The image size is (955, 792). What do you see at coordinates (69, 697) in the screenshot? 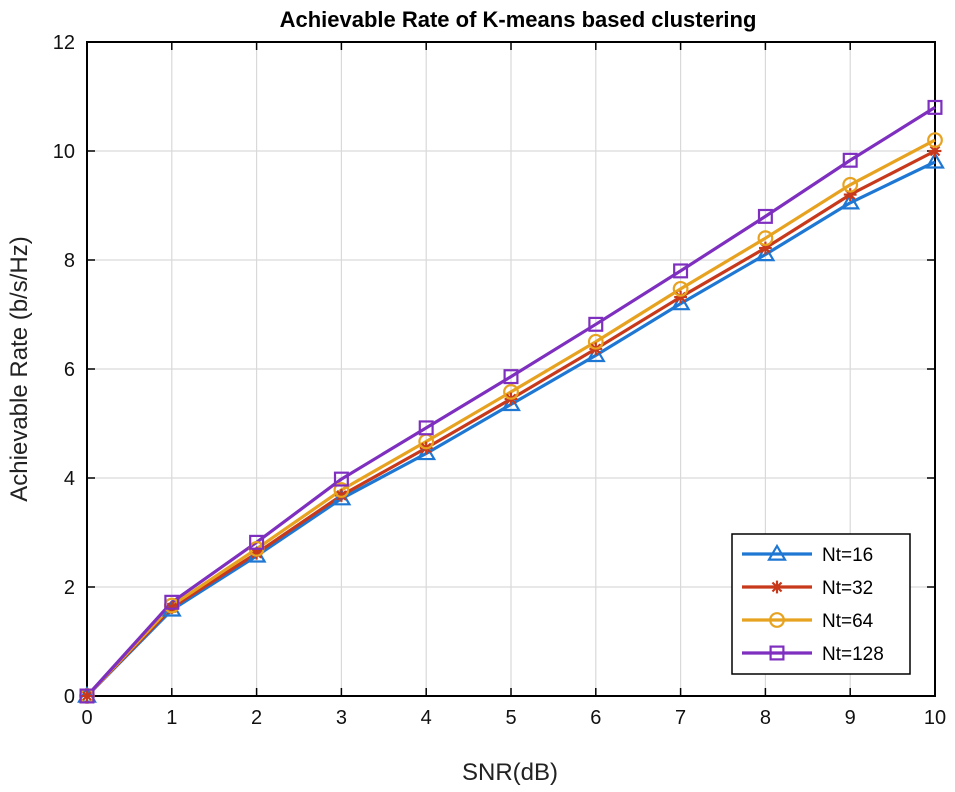
I see `y-tick-label: 0` at bounding box center [69, 697].